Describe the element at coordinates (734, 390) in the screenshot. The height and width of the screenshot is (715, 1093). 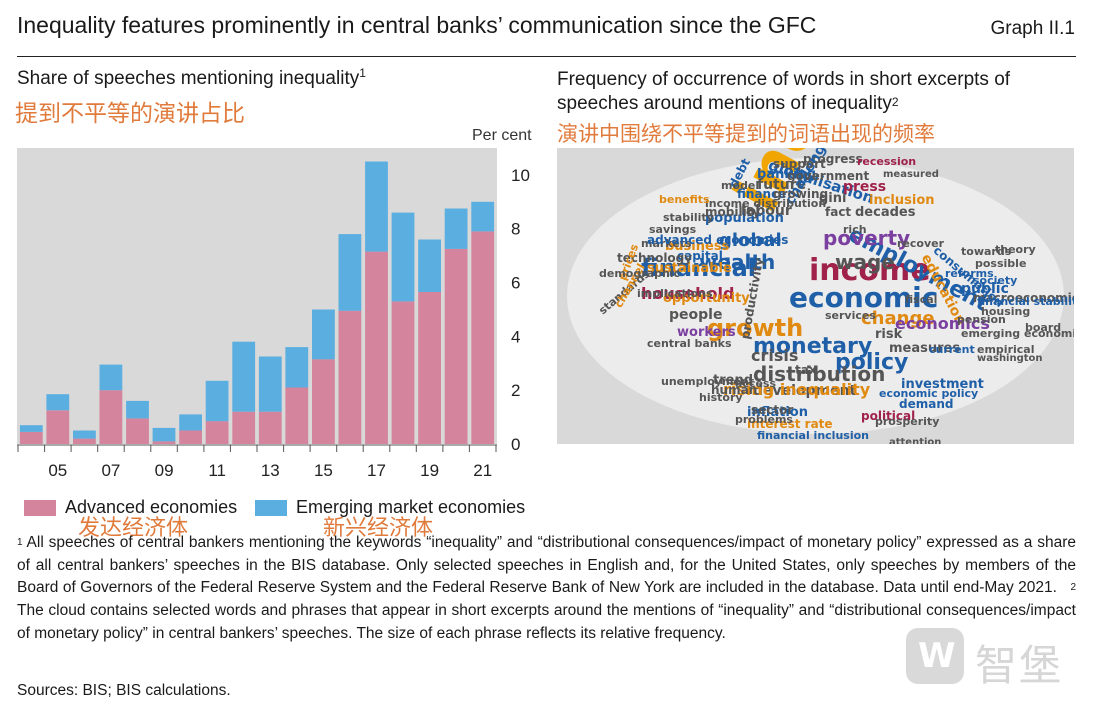
I see `cloud-word: human` at that location.